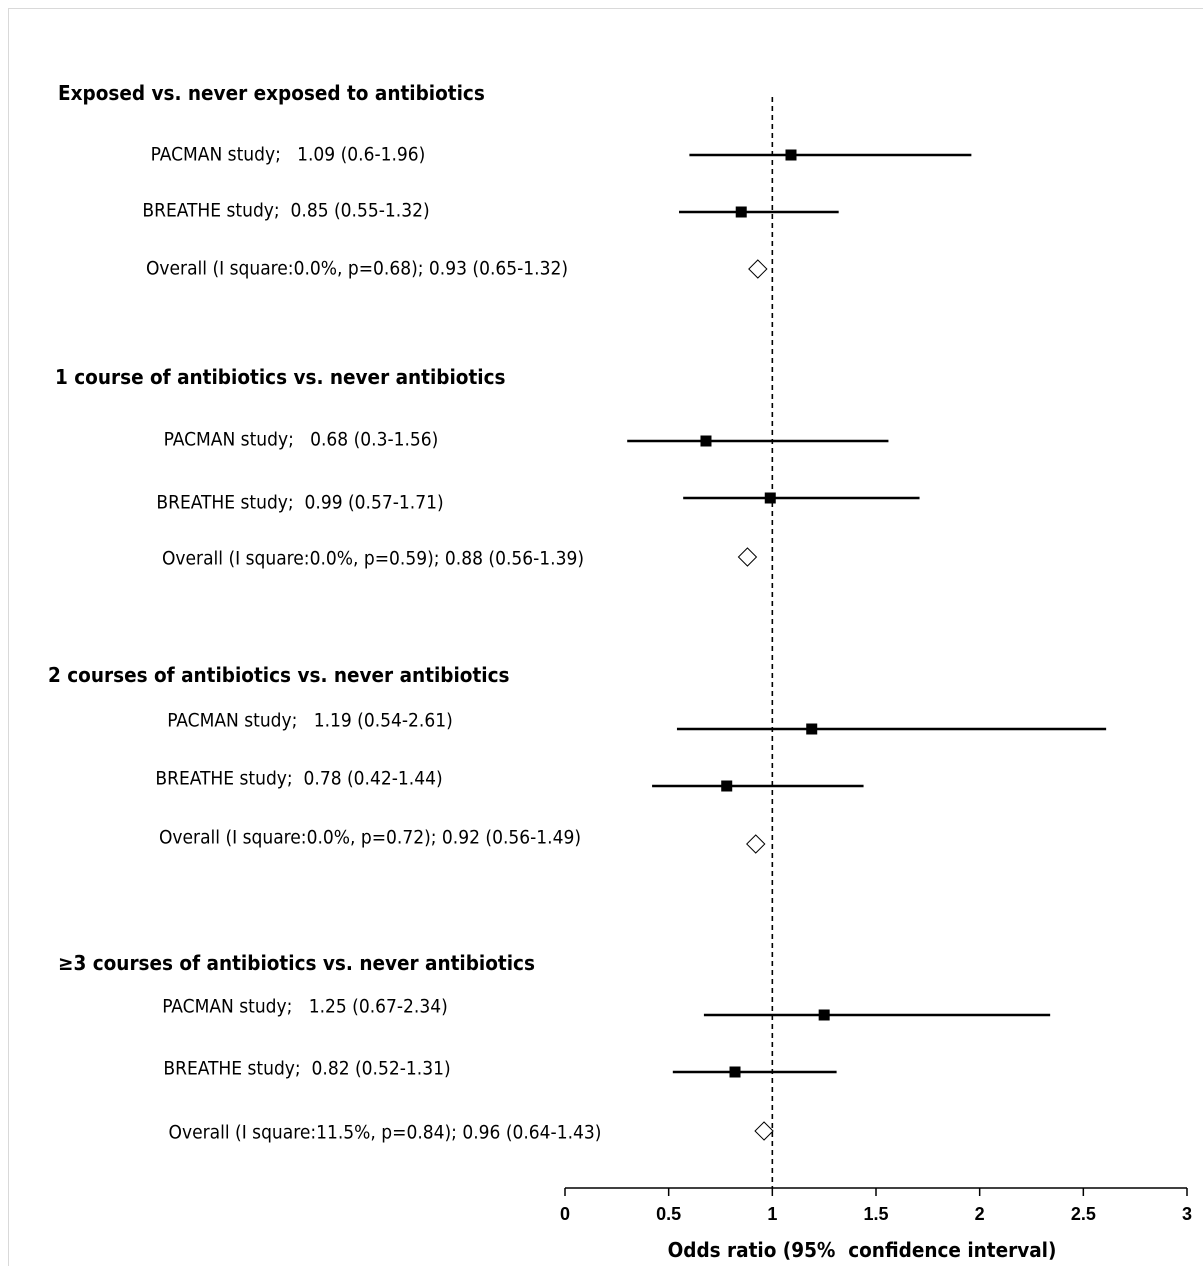 This screenshot has height=1266, width=1203. I want to click on group-title-1: Exposed vs. never exposed to antibiotics, so click(271, 93).